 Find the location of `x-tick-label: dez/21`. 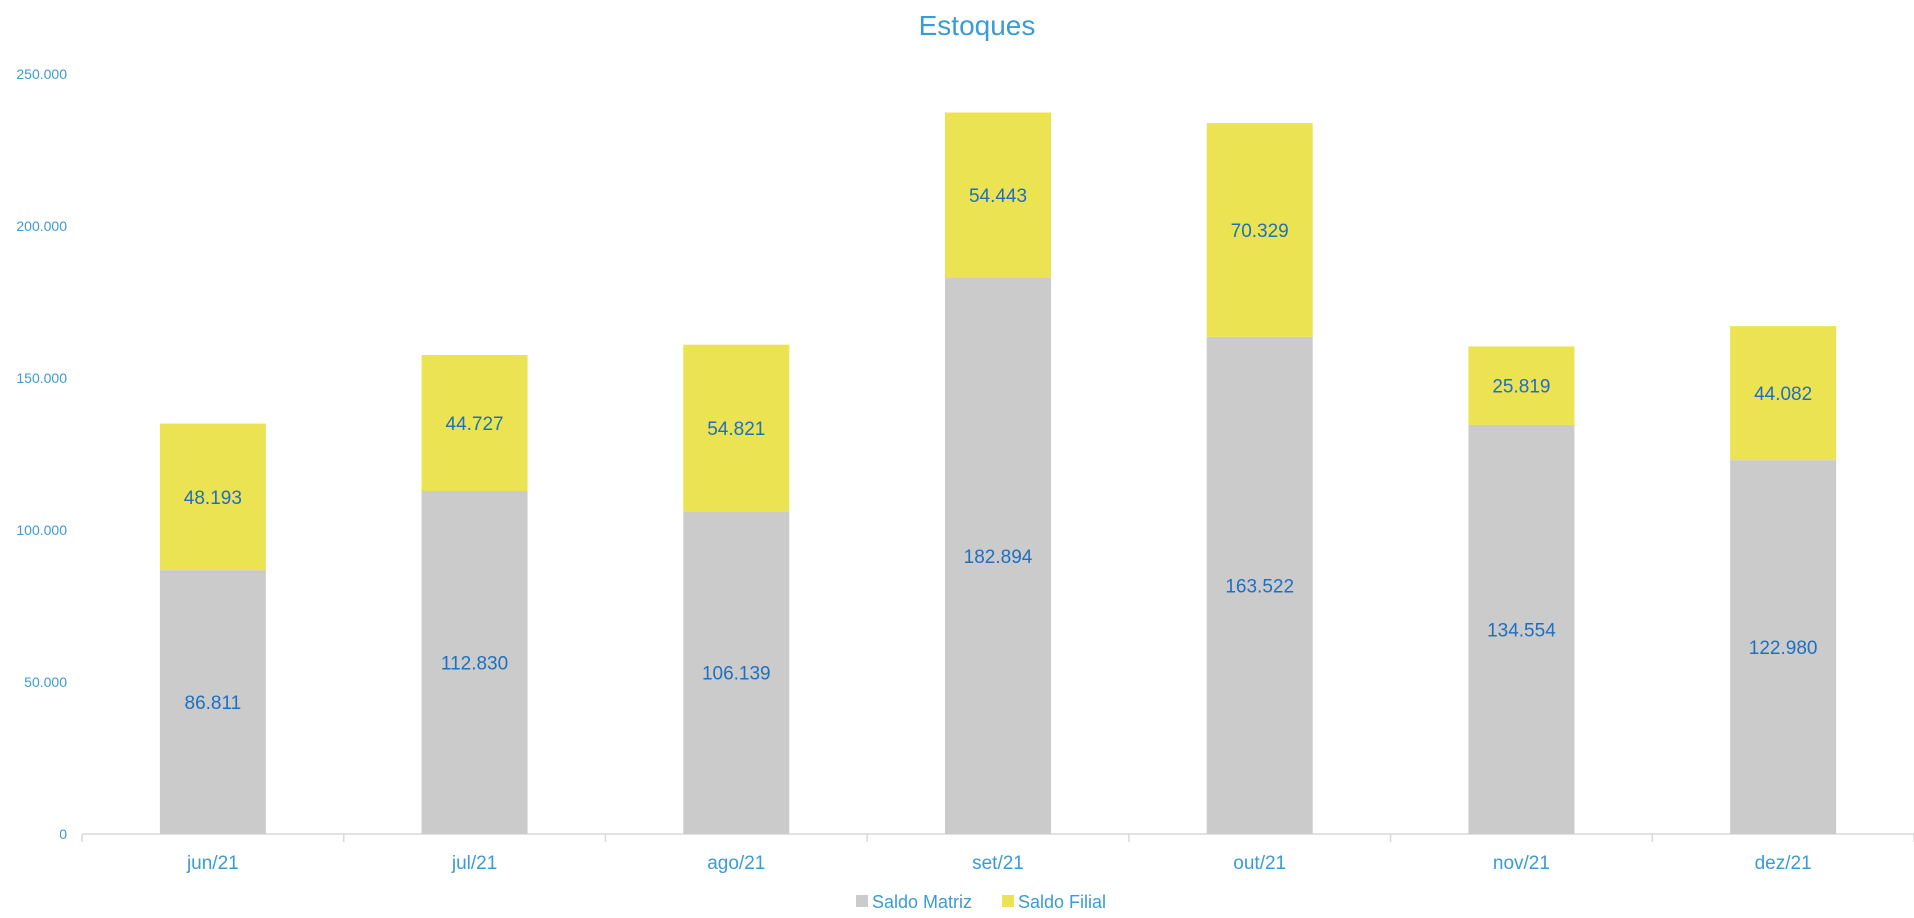

x-tick-label: dez/21 is located at coordinates (1783, 863).